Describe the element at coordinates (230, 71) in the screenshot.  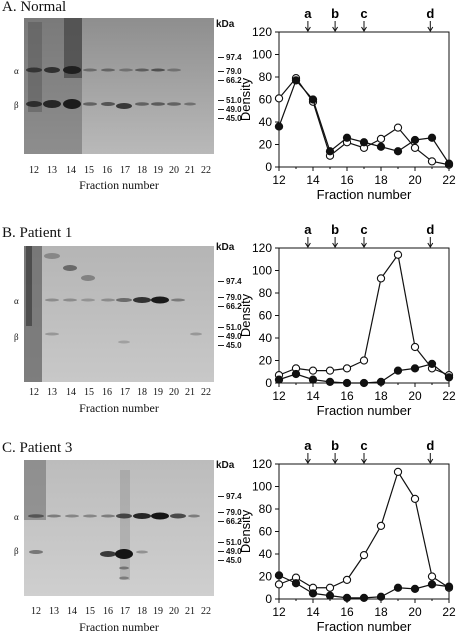
I see `marker-79: 79.0` at that location.